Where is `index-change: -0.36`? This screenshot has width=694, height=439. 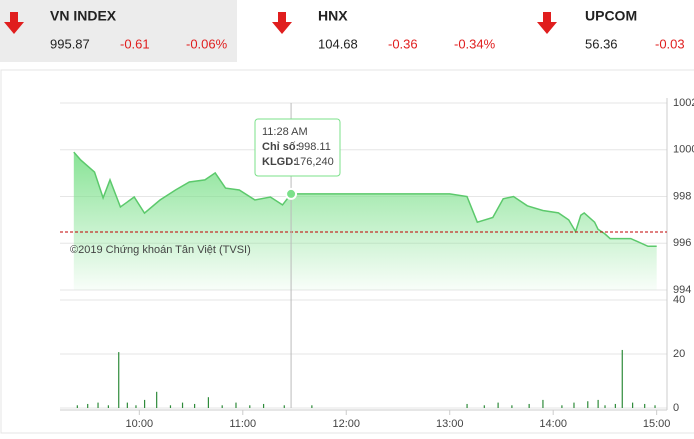 index-change: -0.36 is located at coordinates (403, 43).